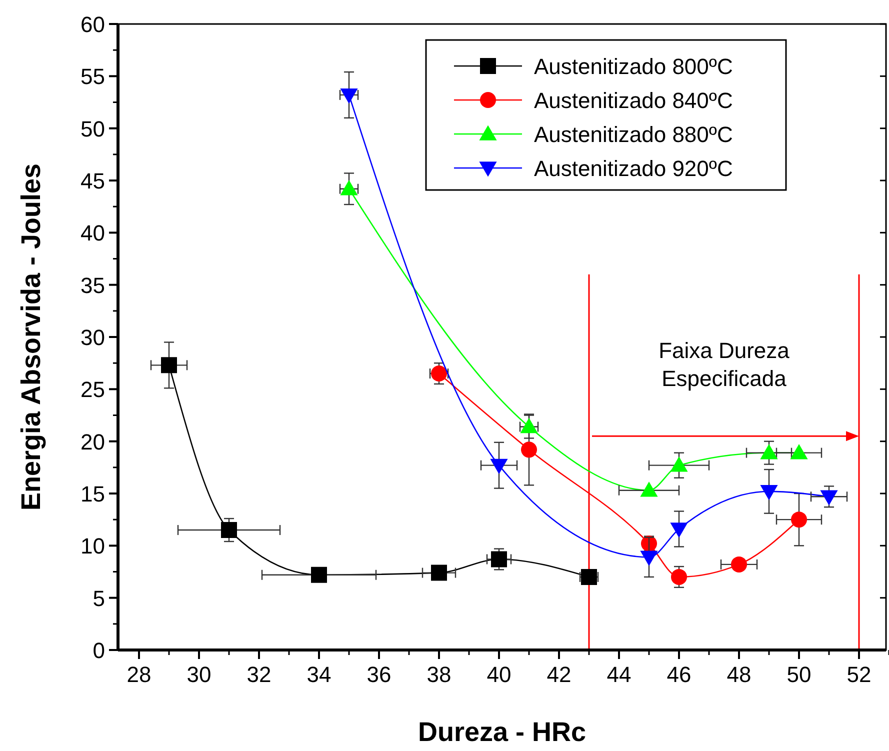 This screenshot has width=889, height=751. I want to click on y-tick-label: 45, so click(92, 181).